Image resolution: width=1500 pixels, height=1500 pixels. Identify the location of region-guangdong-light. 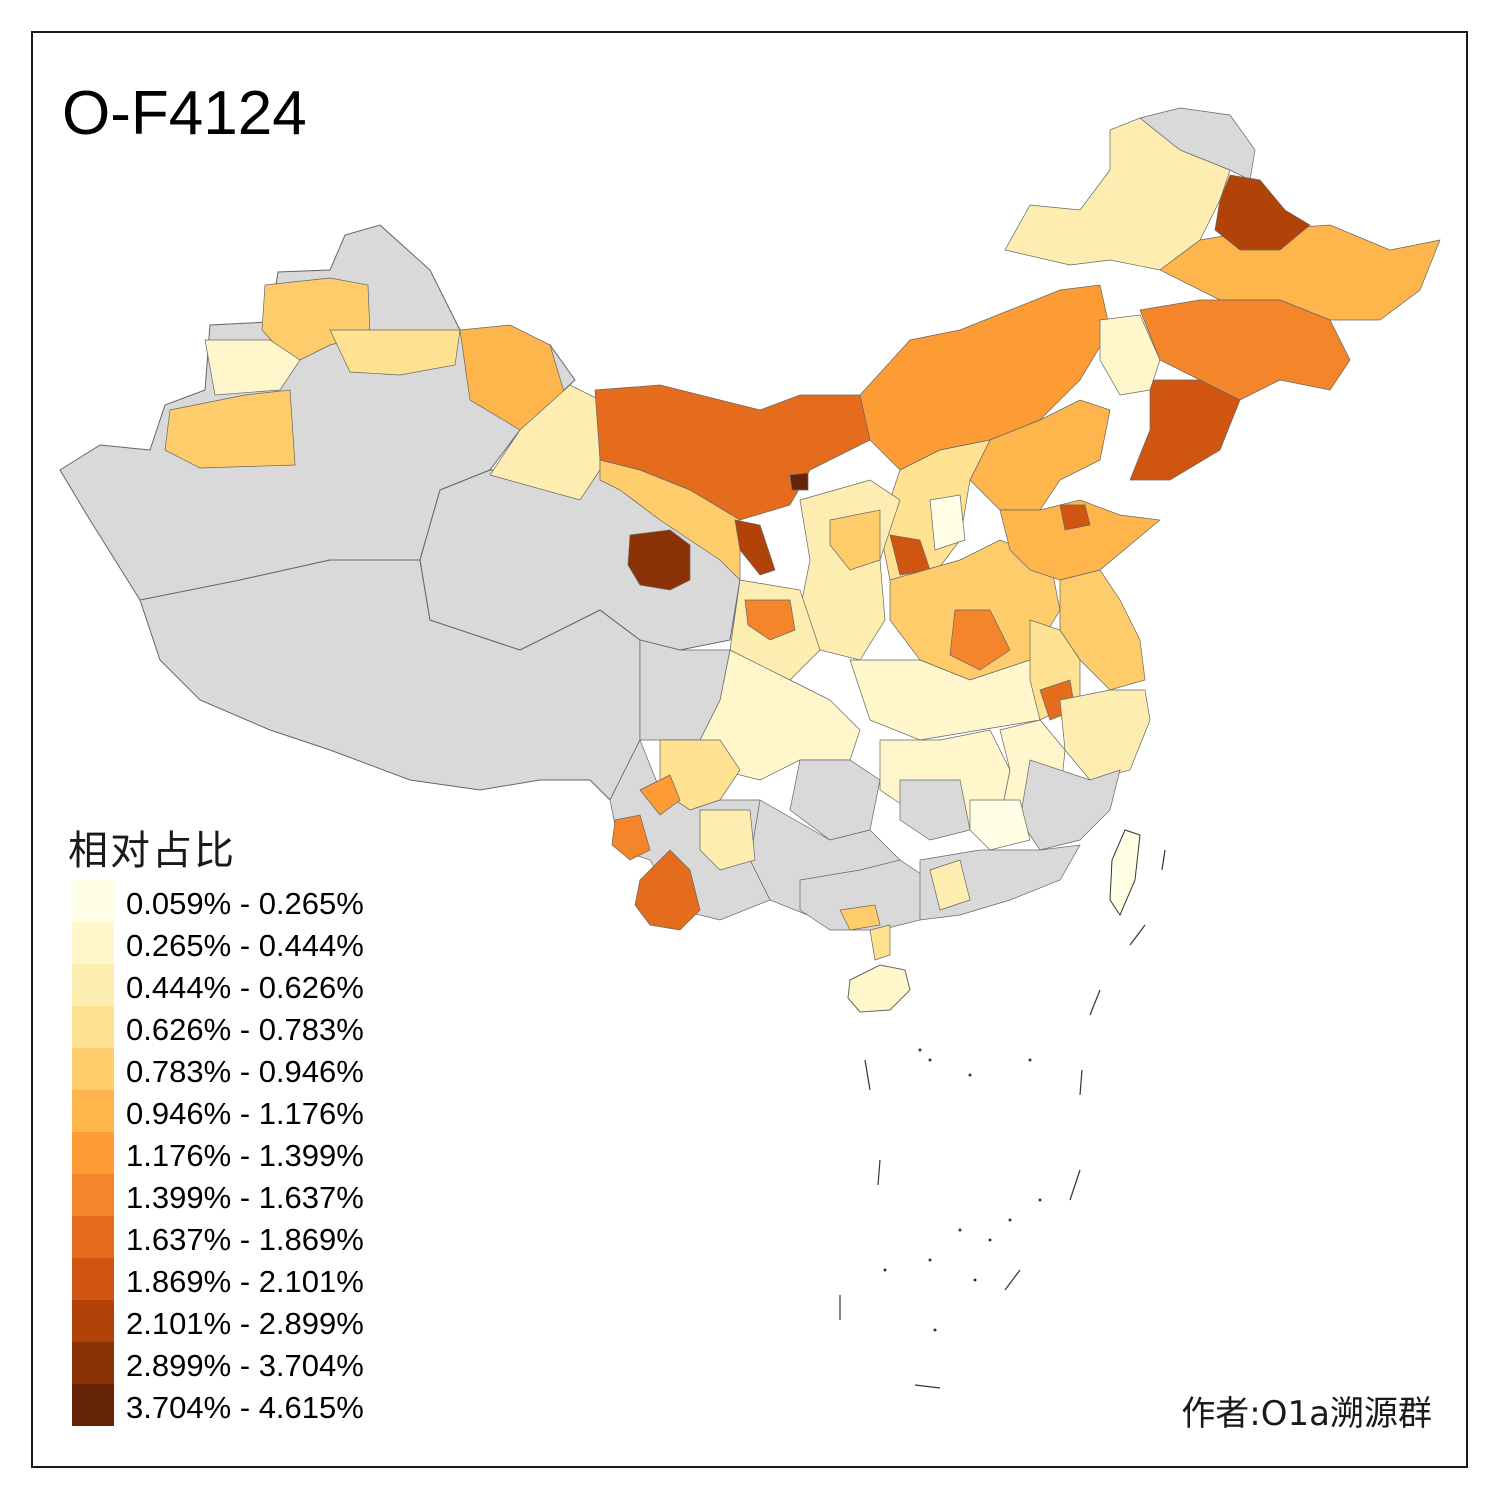
(950, 885).